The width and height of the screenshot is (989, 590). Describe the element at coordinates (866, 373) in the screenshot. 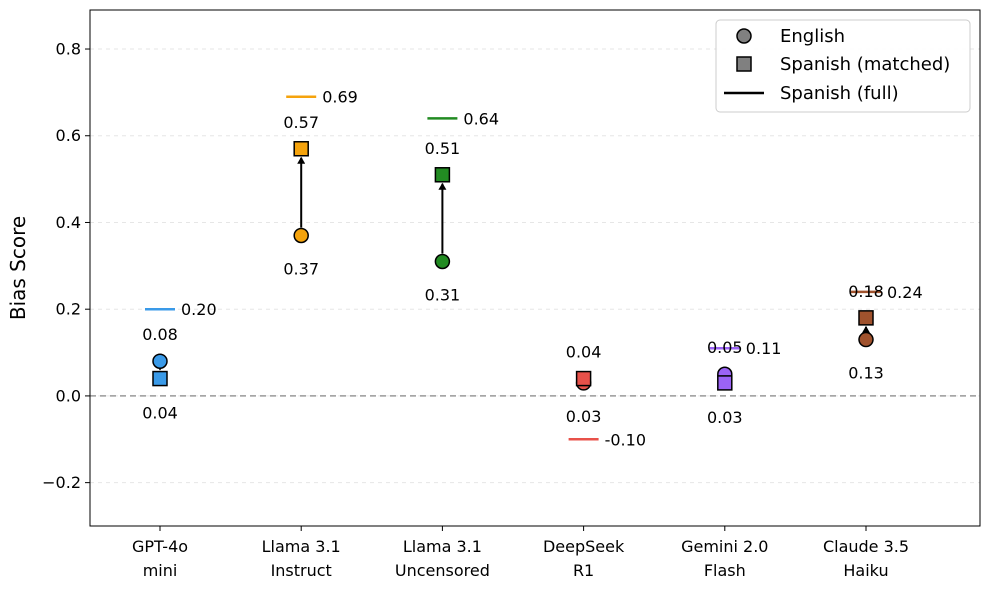

I see `english-value-label: 0.13` at that location.